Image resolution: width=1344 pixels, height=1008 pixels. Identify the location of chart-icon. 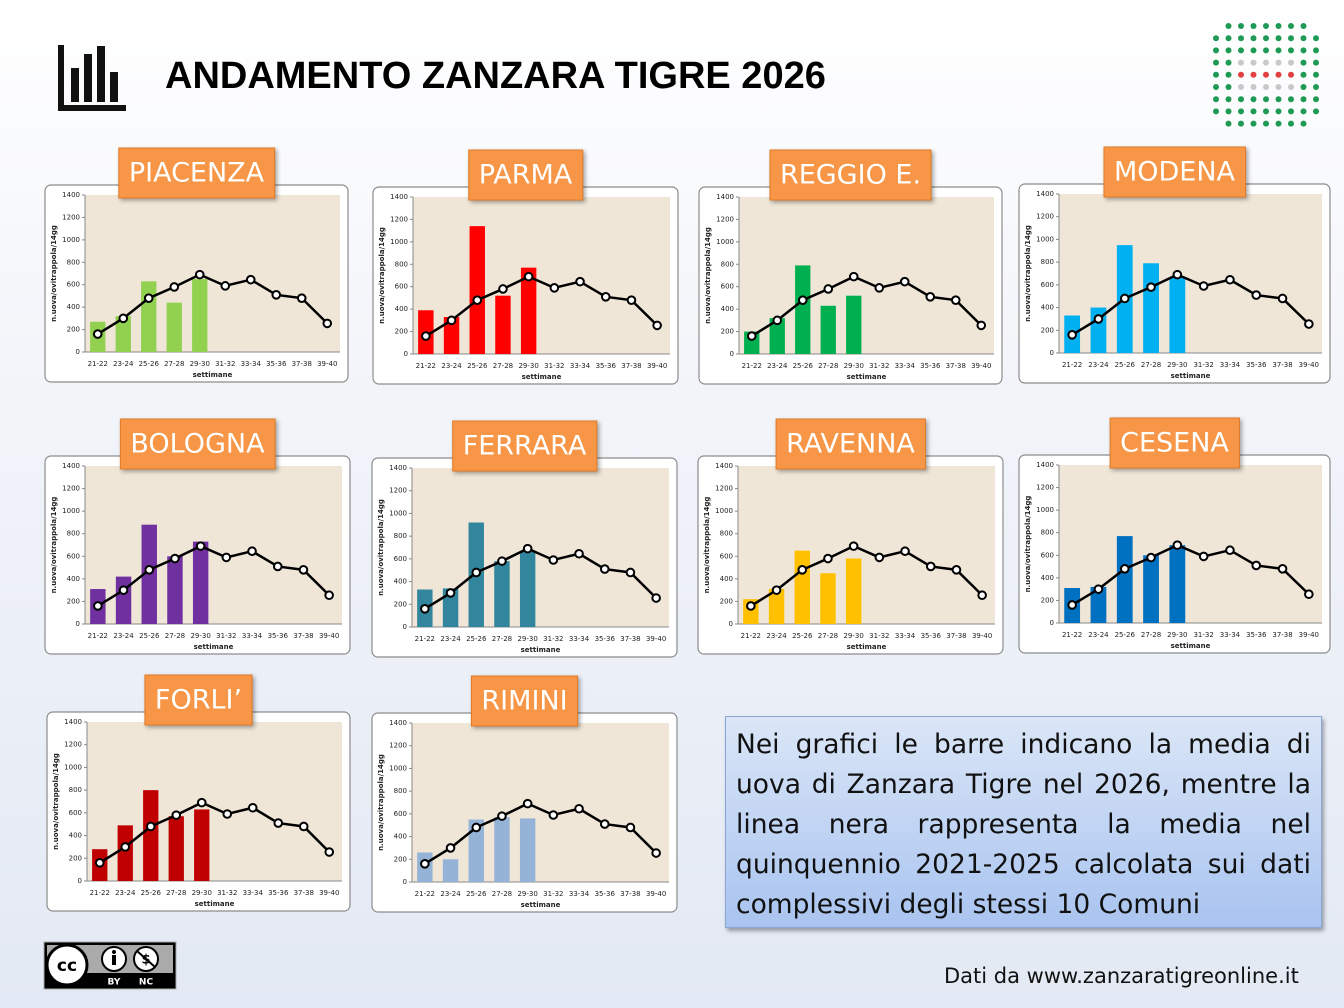
(92, 78).